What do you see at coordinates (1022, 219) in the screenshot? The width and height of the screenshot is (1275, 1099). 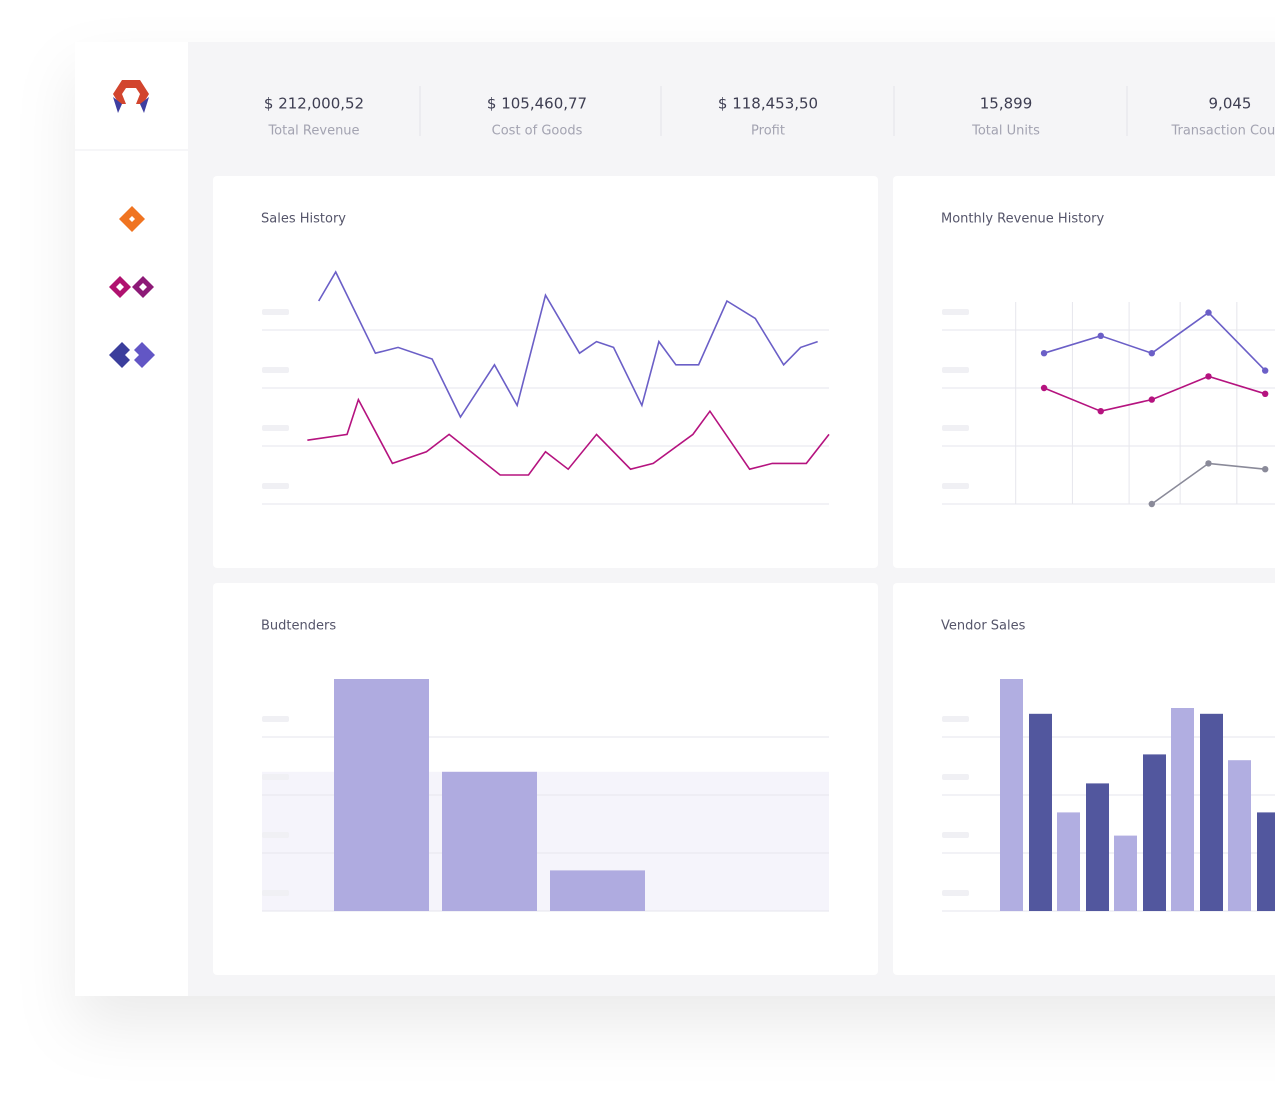 I see `chart-title: Monthly Revenue History` at bounding box center [1022, 219].